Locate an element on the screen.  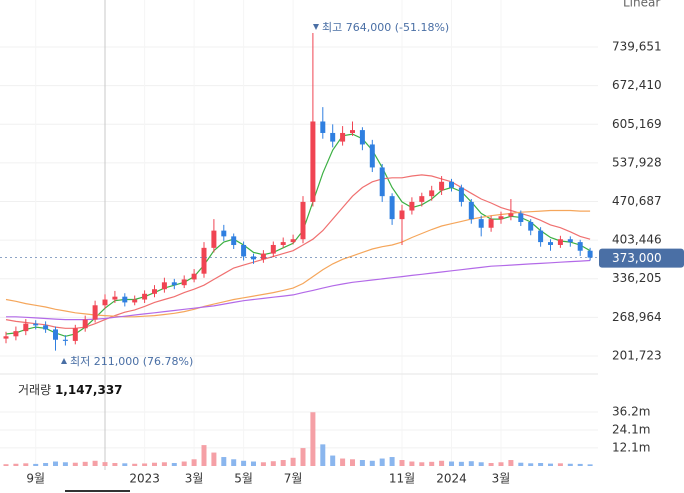
volume-tick-label: 36.2m is located at coordinates (631, 411).